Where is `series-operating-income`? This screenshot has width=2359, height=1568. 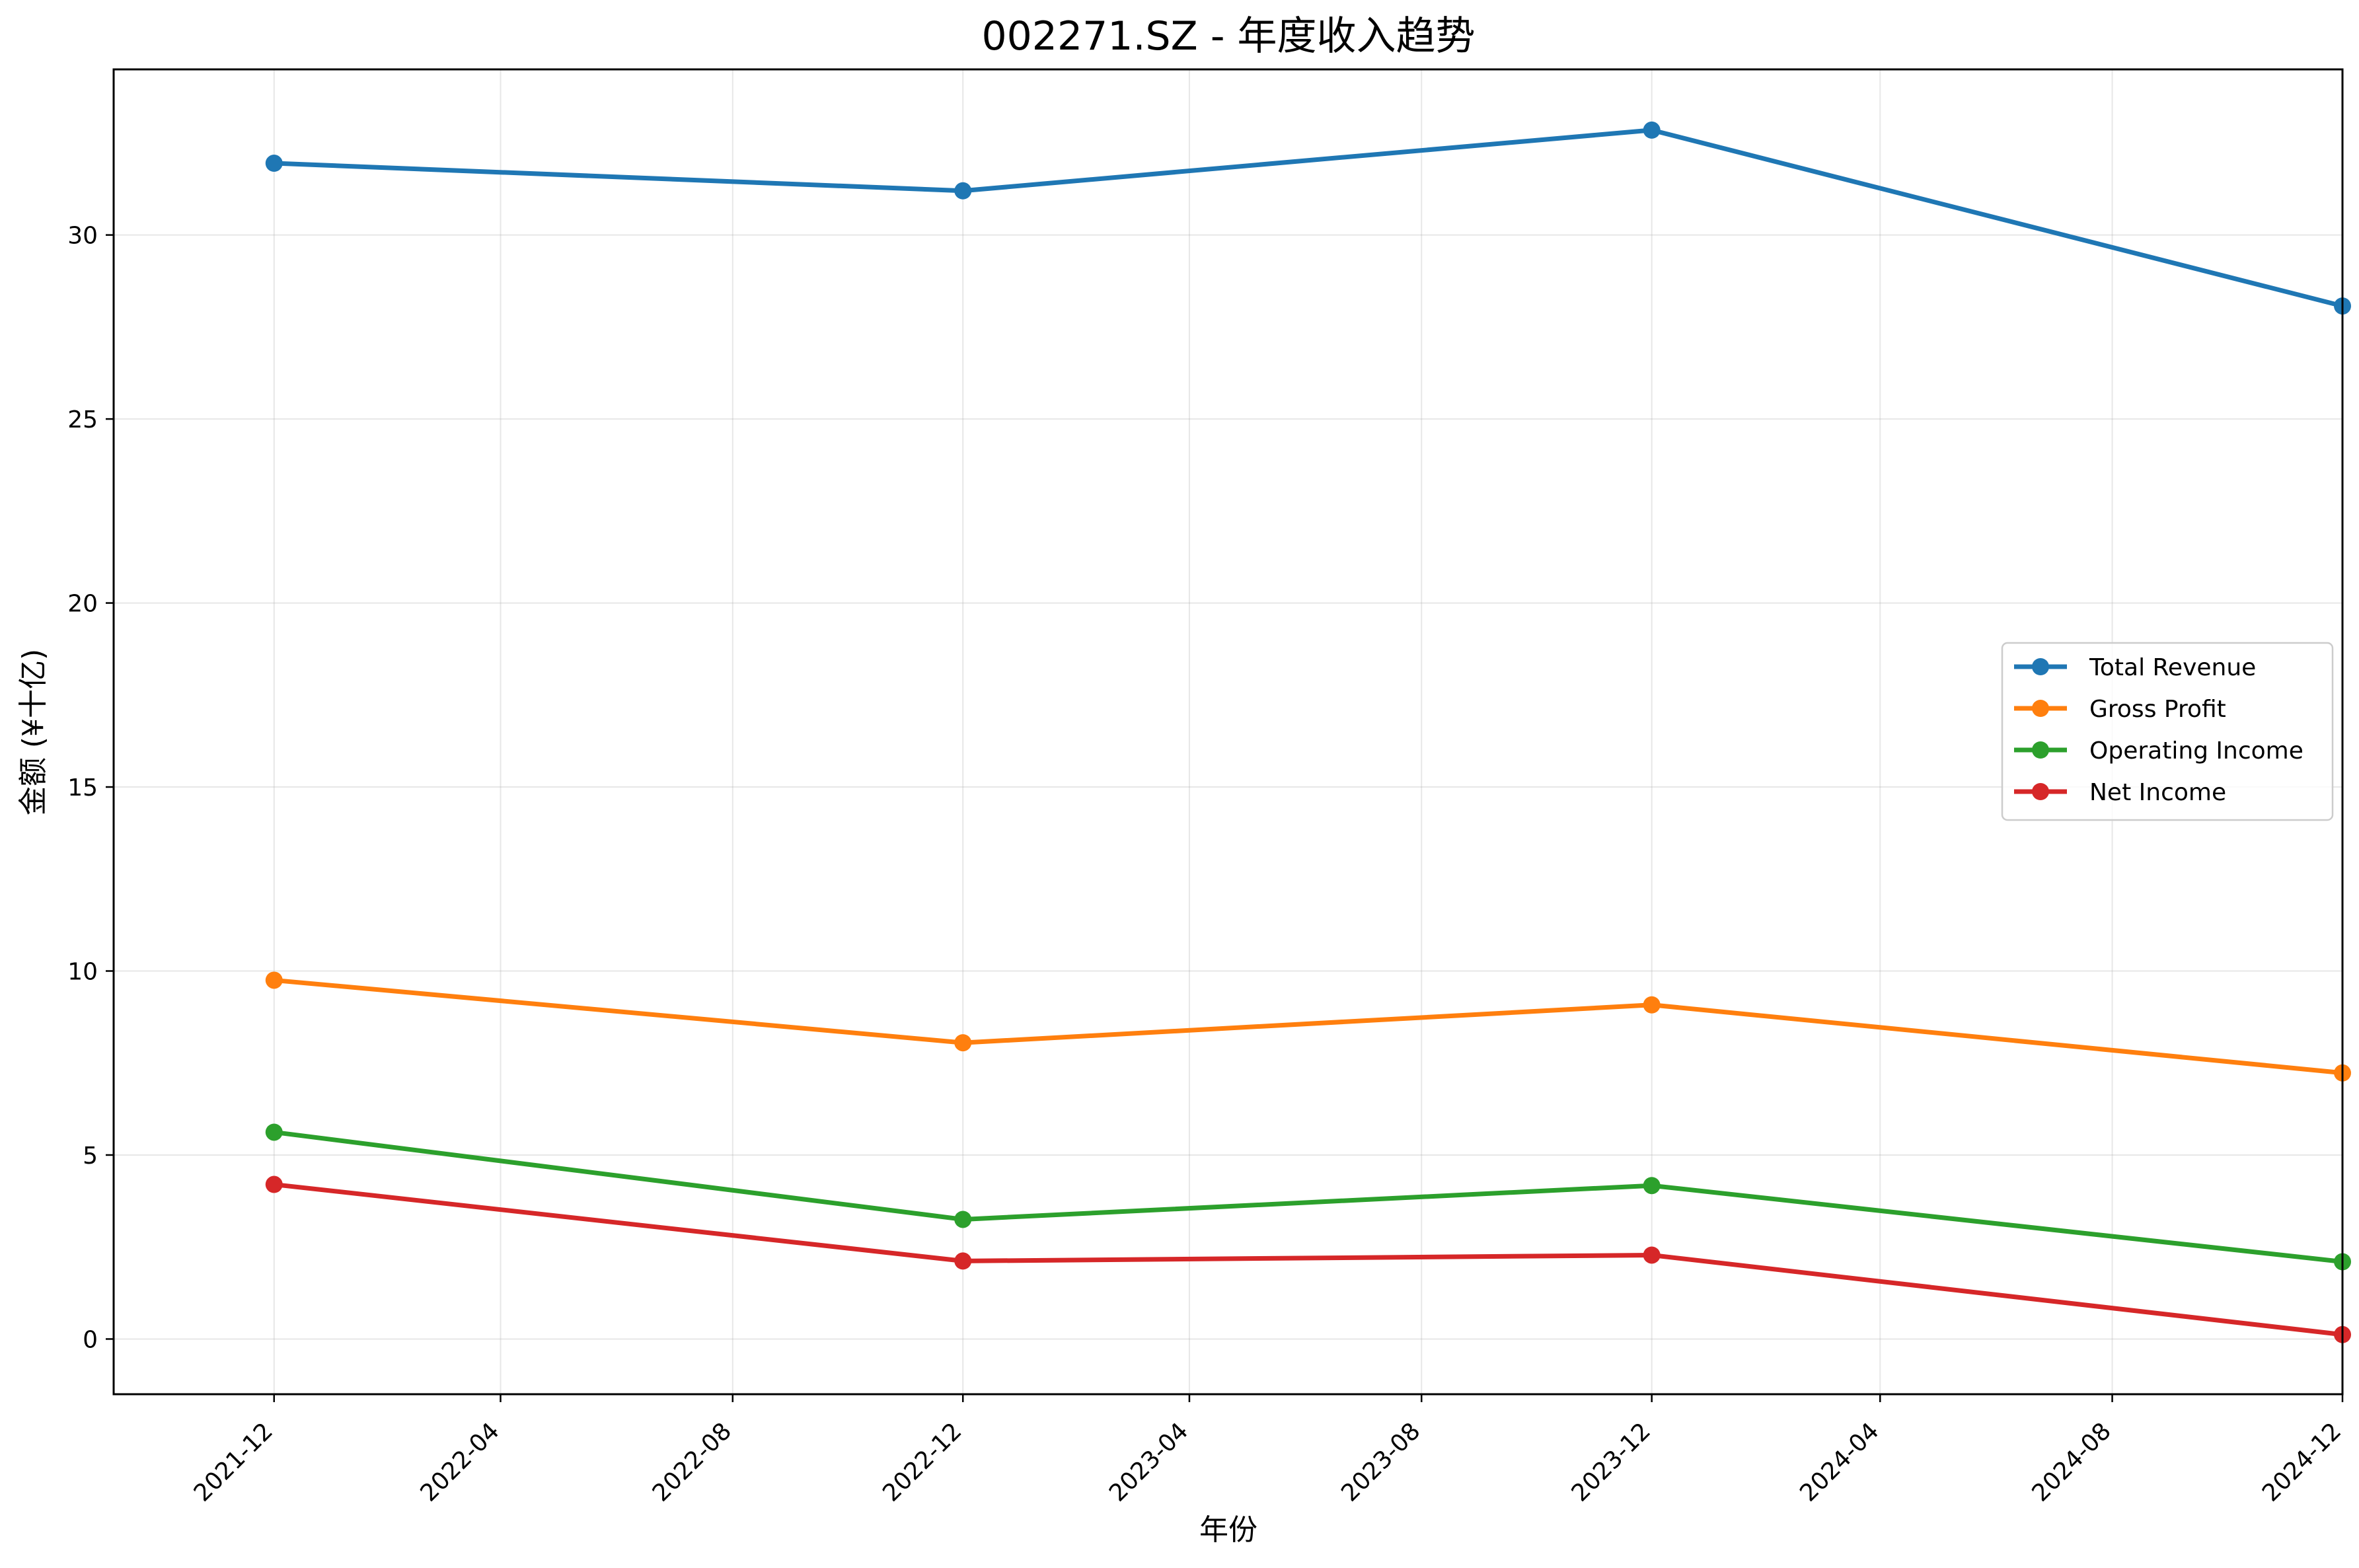 series-operating-income is located at coordinates (1308, 1197).